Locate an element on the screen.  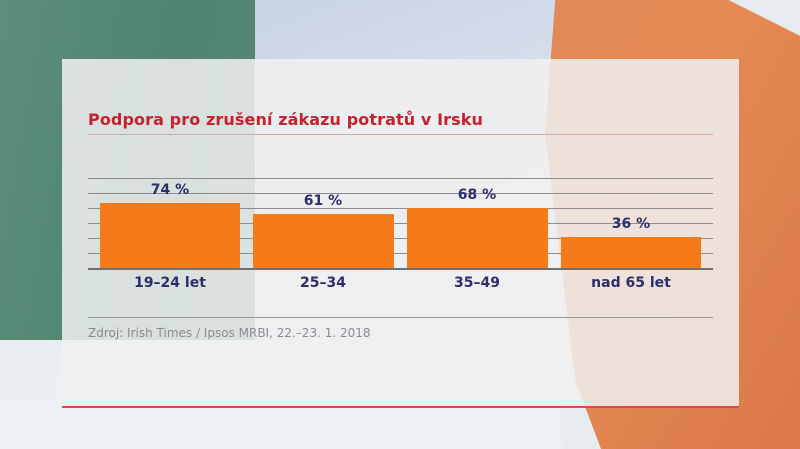
value-label: 36 % is located at coordinates (631, 224).